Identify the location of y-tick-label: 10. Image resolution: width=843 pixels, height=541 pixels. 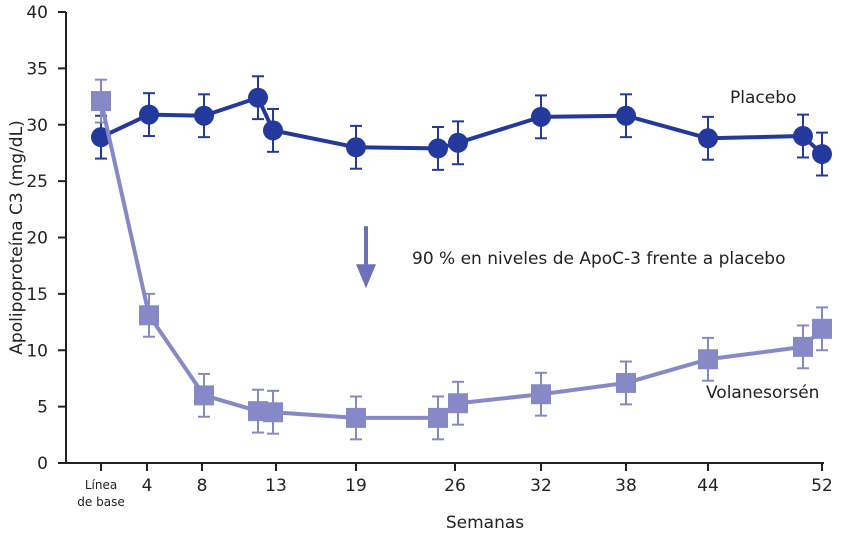
(37, 351).